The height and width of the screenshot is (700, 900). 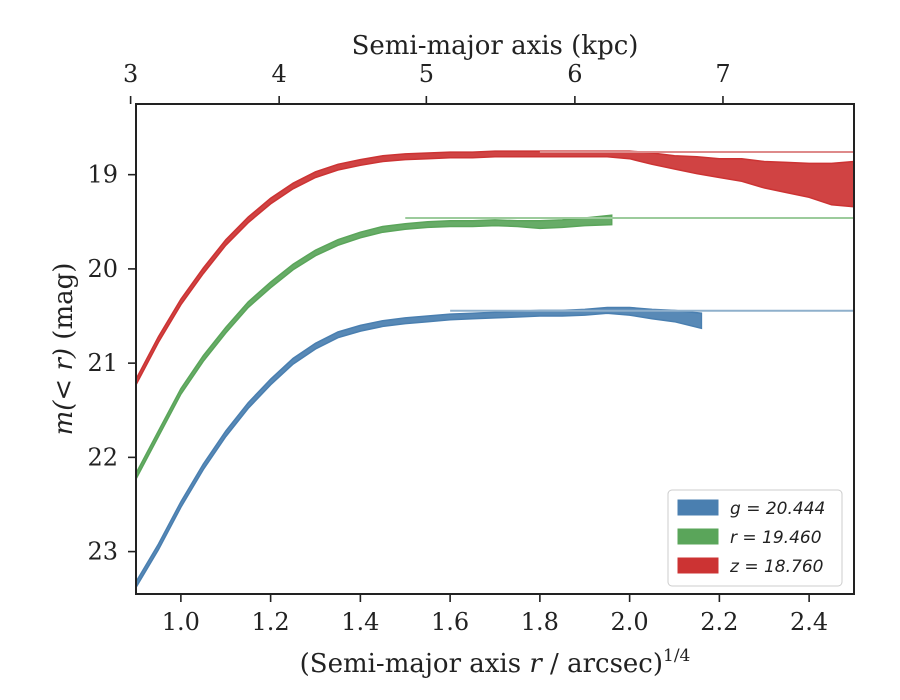 What do you see at coordinates (776, 538) in the screenshot?
I see `legend-label-r: r = 19.460` at bounding box center [776, 538].